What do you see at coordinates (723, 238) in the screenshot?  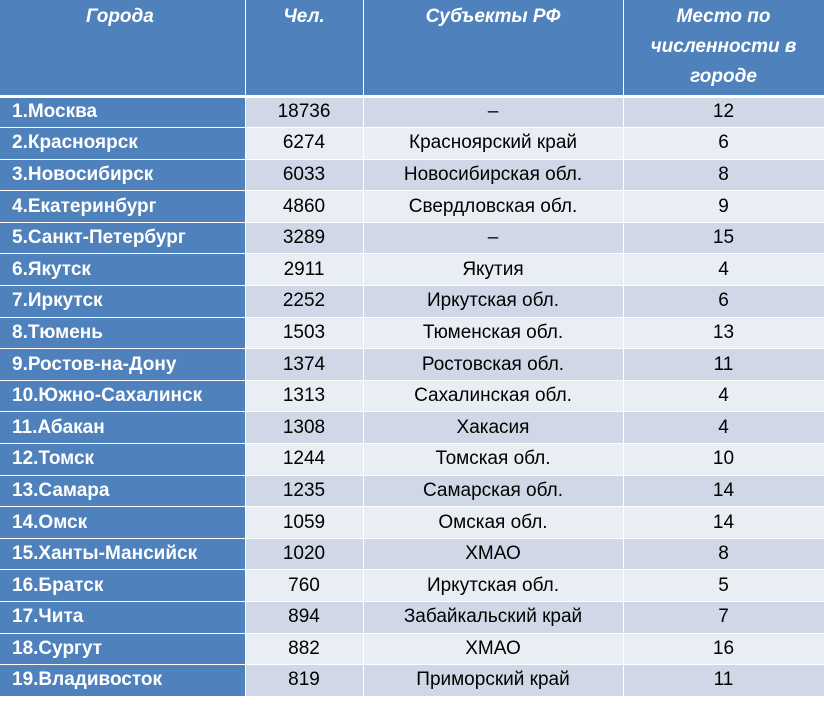 I see `cell-rank: 15` at bounding box center [723, 238].